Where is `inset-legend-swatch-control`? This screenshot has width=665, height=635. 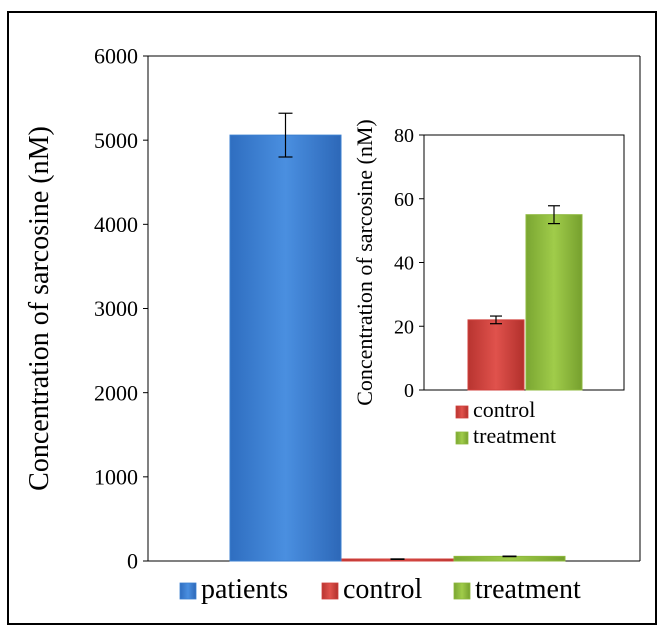 inset-legend-swatch-control is located at coordinates (462, 412).